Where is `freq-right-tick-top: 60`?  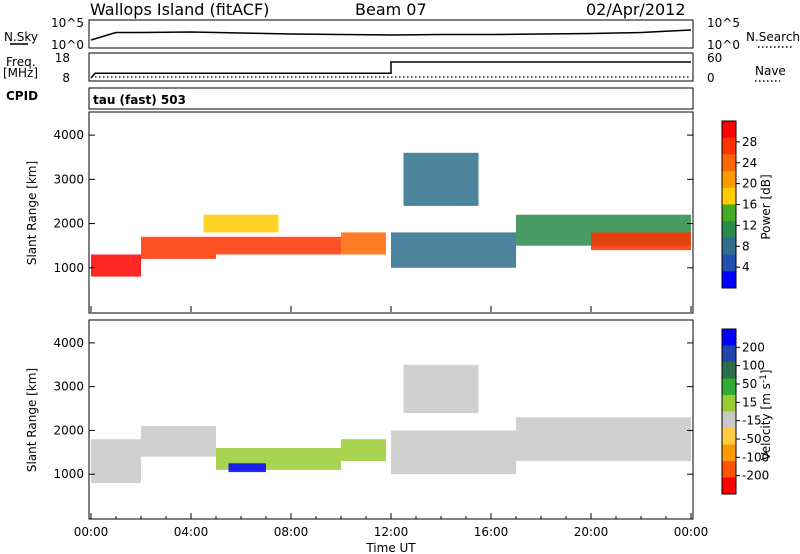 freq-right-tick-top: 60 is located at coordinates (714, 58).